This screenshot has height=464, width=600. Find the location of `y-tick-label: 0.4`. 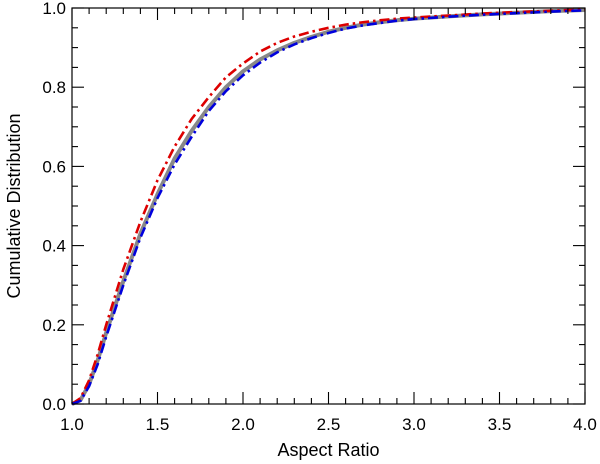

y-tick-label: 0.4 is located at coordinates (54, 246).